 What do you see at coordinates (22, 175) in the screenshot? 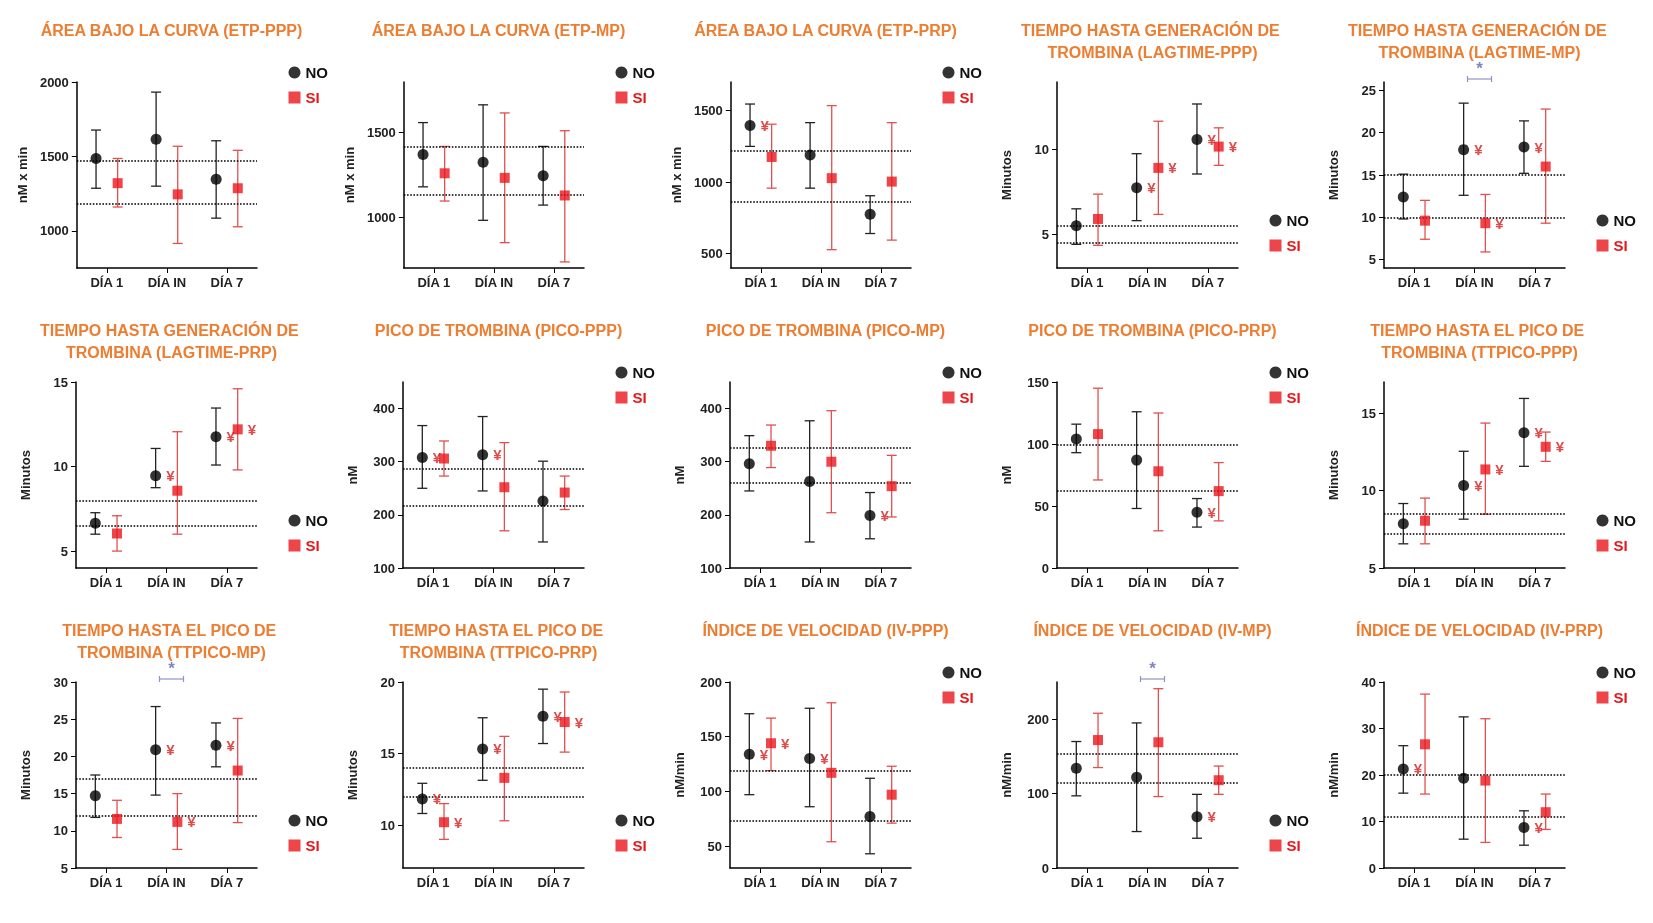
I see `y-axis-title: nM x min` at bounding box center [22, 175].